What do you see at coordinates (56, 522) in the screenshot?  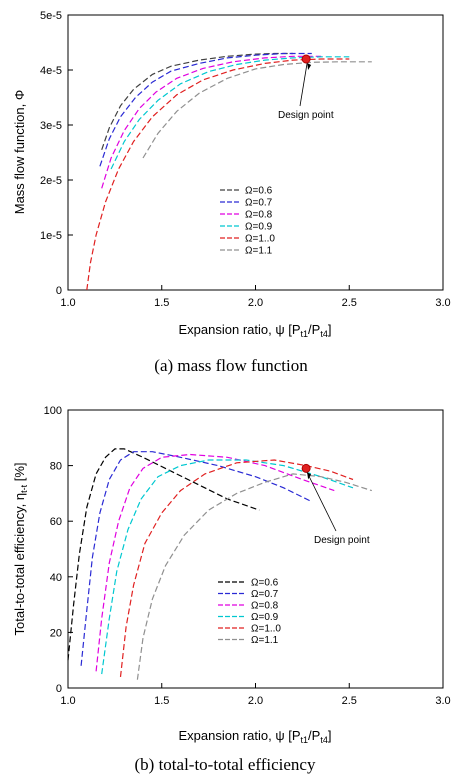 I see `y-tick-label: 60` at bounding box center [56, 522].